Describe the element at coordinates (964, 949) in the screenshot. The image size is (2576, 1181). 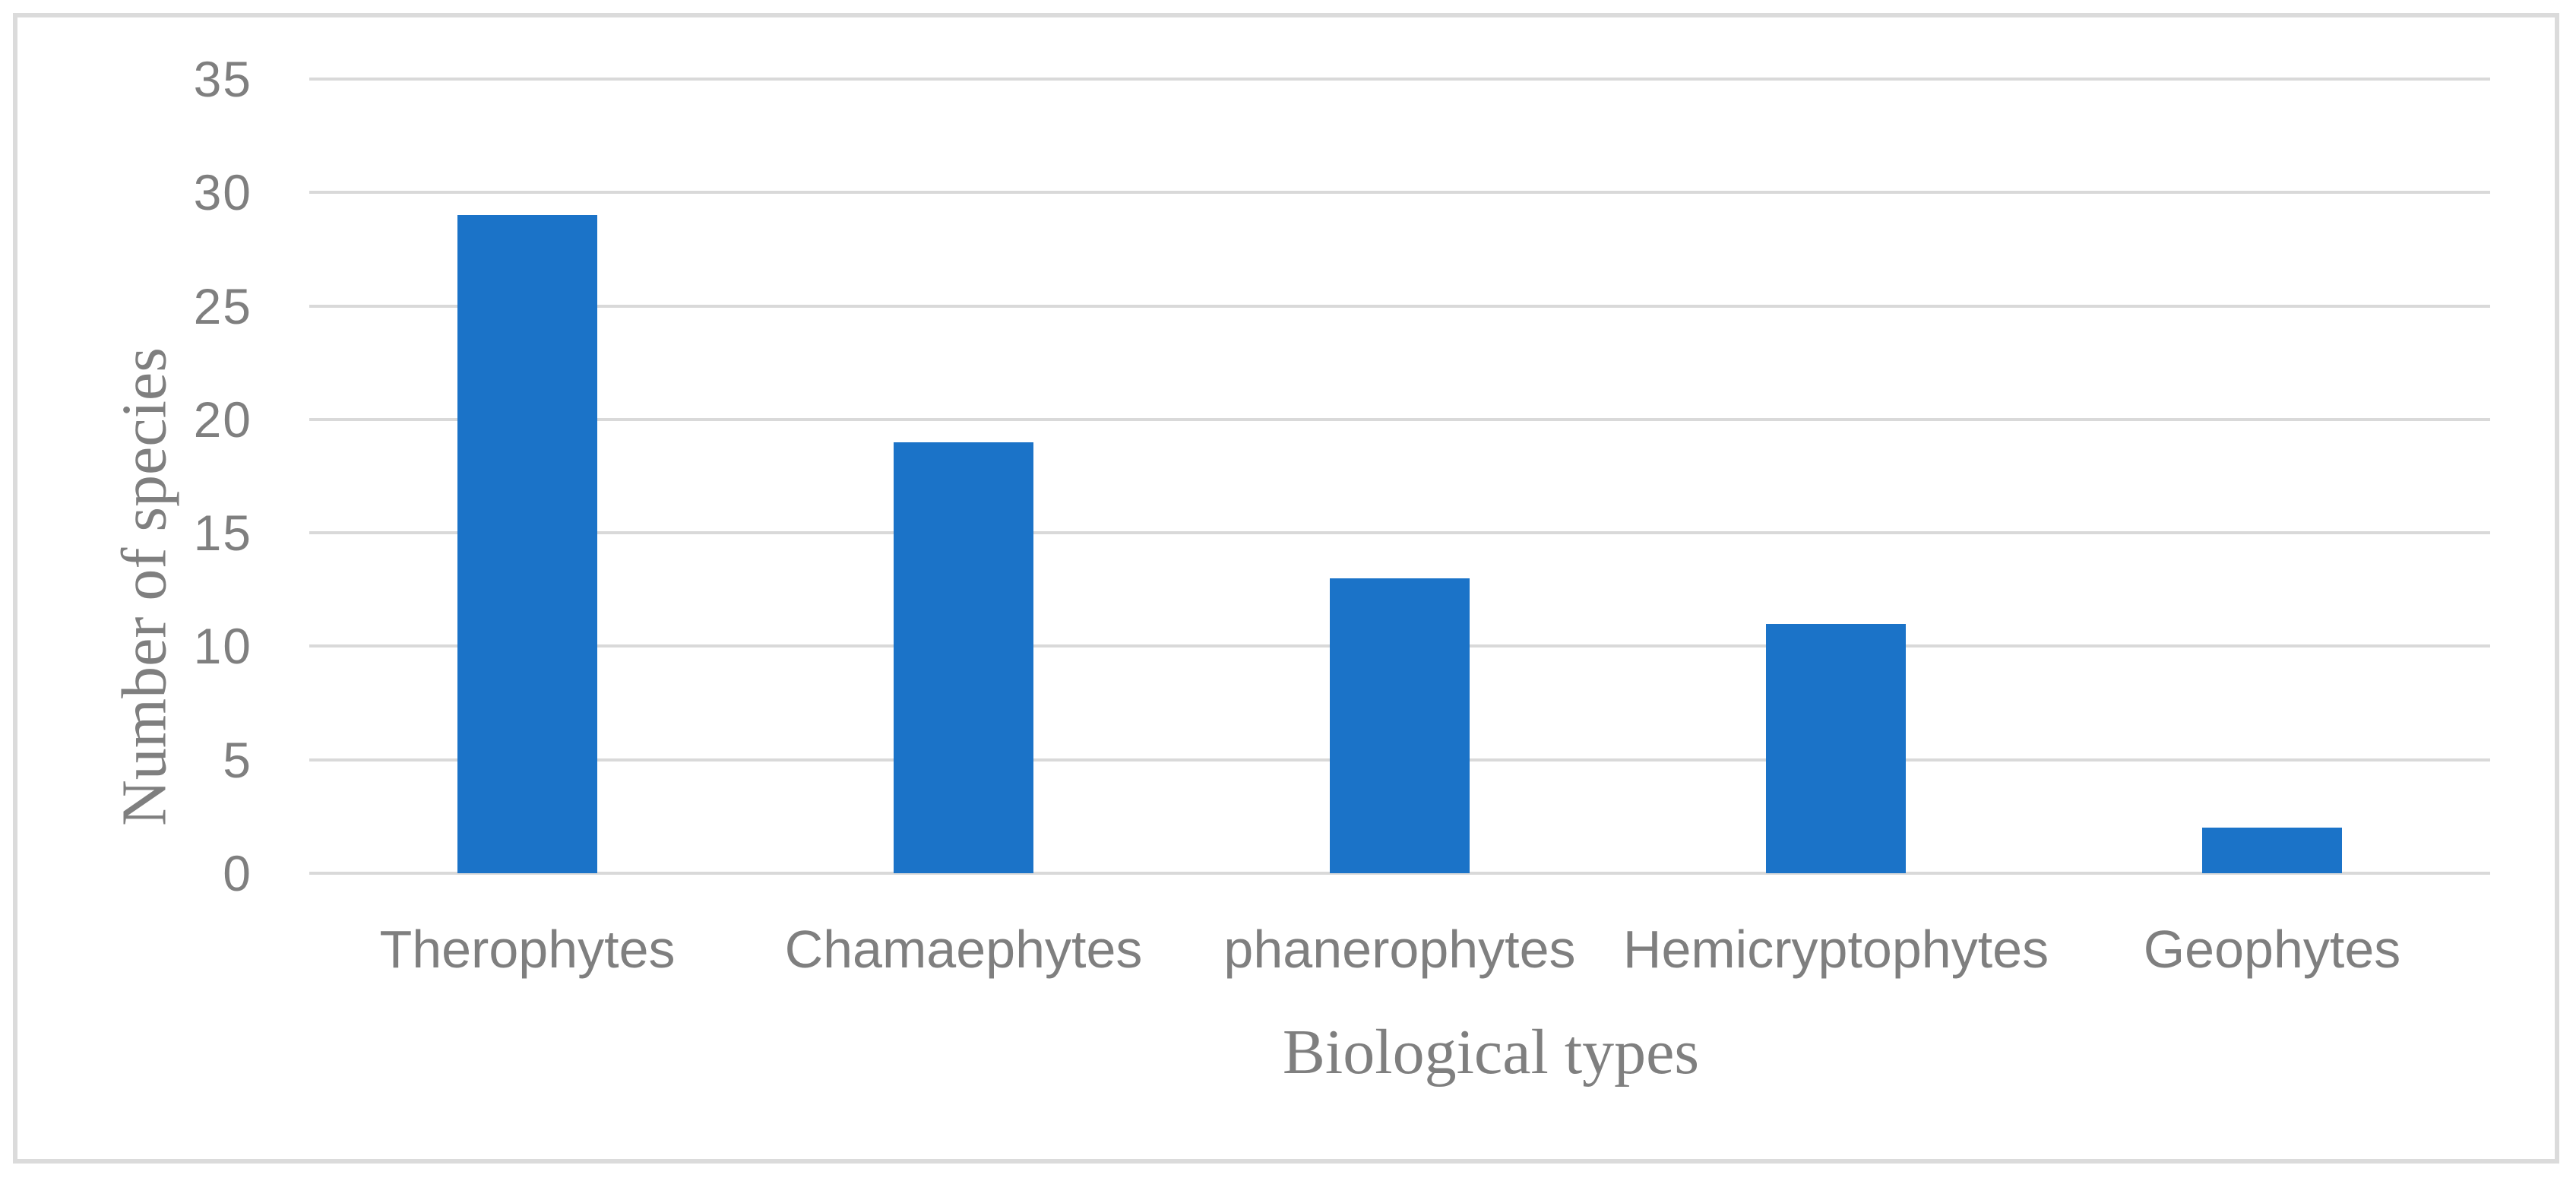
I see `x-category-label-chamaephytes: Chamaephytes` at that location.